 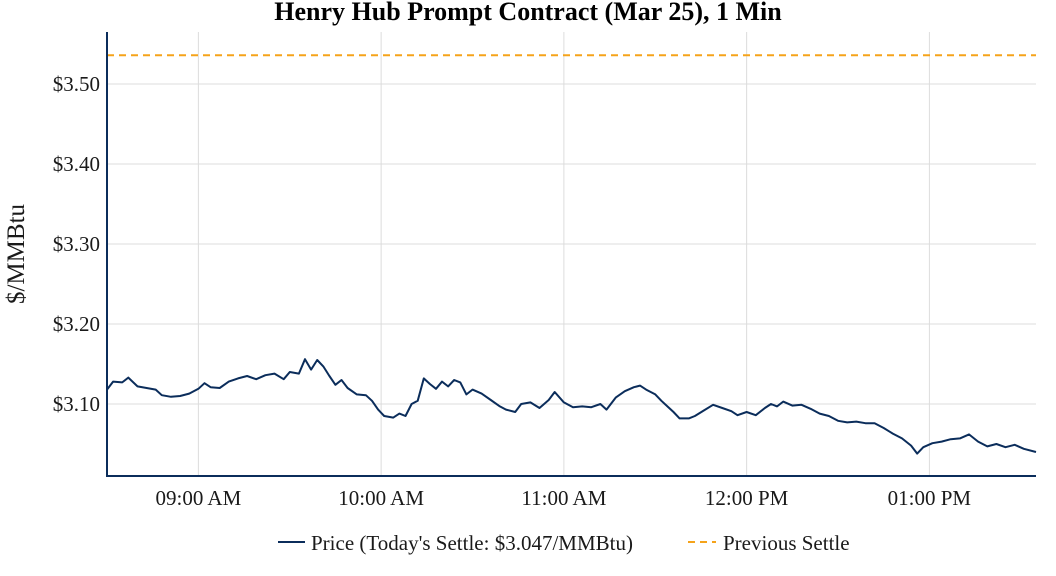 What do you see at coordinates (930, 498) in the screenshot?
I see `x-tick-label: 01:00 PM` at bounding box center [930, 498].